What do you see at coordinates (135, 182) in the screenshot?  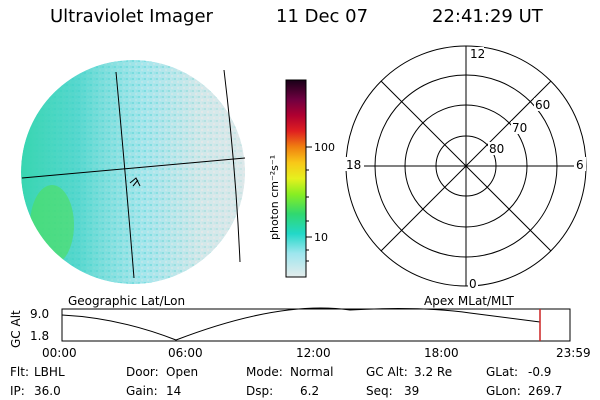 I see `satellite-position-icon` at bounding box center [135, 182].